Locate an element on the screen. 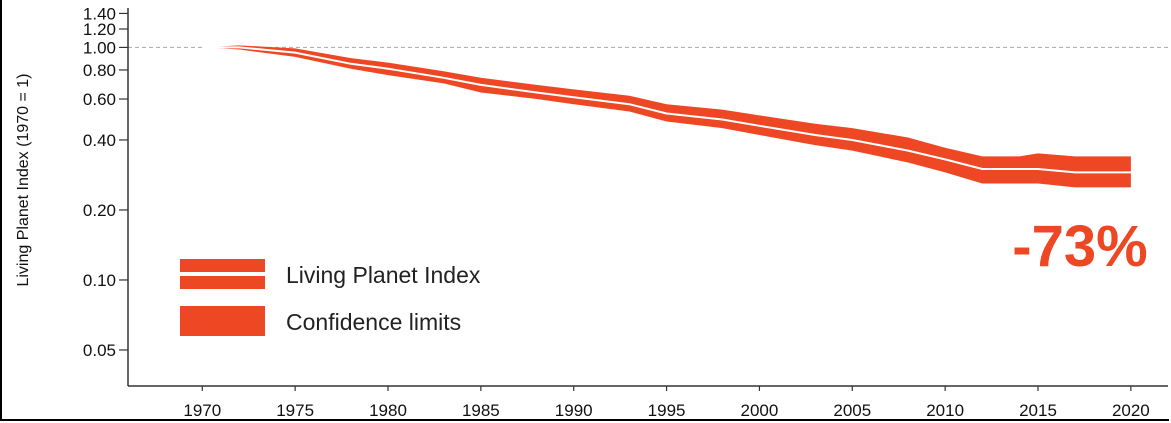  x-tick-label: 1995 is located at coordinates (667, 410).